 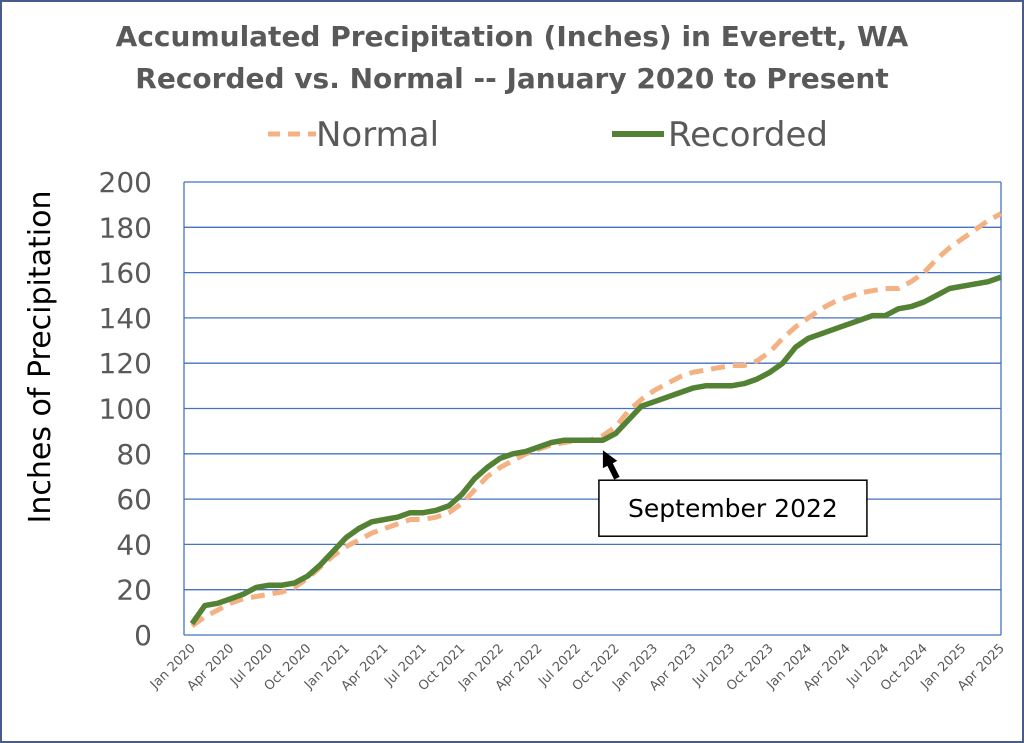 What do you see at coordinates (134, 454) in the screenshot?
I see `y-tick-80: 80` at bounding box center [134, 454].